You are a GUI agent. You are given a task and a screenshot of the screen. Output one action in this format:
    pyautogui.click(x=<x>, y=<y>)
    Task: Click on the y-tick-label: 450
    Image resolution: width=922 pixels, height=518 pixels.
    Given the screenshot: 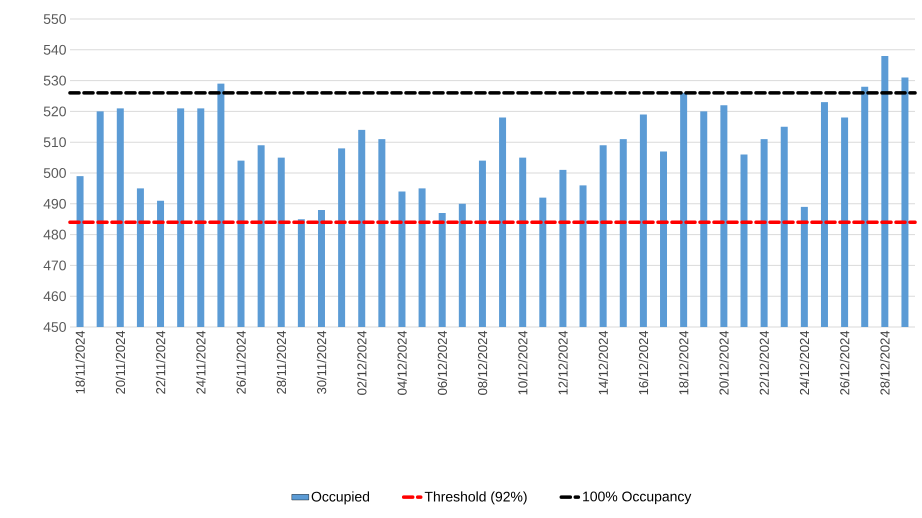 What is the action you would take?
    pyautogui.click(x=55, y=327)
    